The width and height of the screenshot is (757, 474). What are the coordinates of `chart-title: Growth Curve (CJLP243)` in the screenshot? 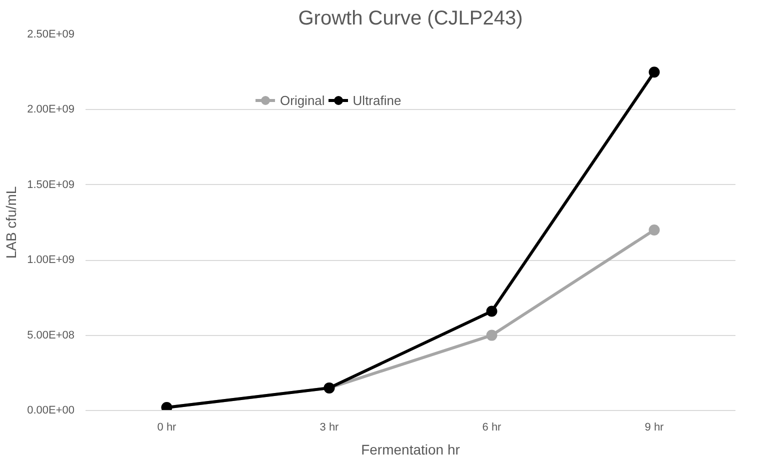 It's located at (410, 19).